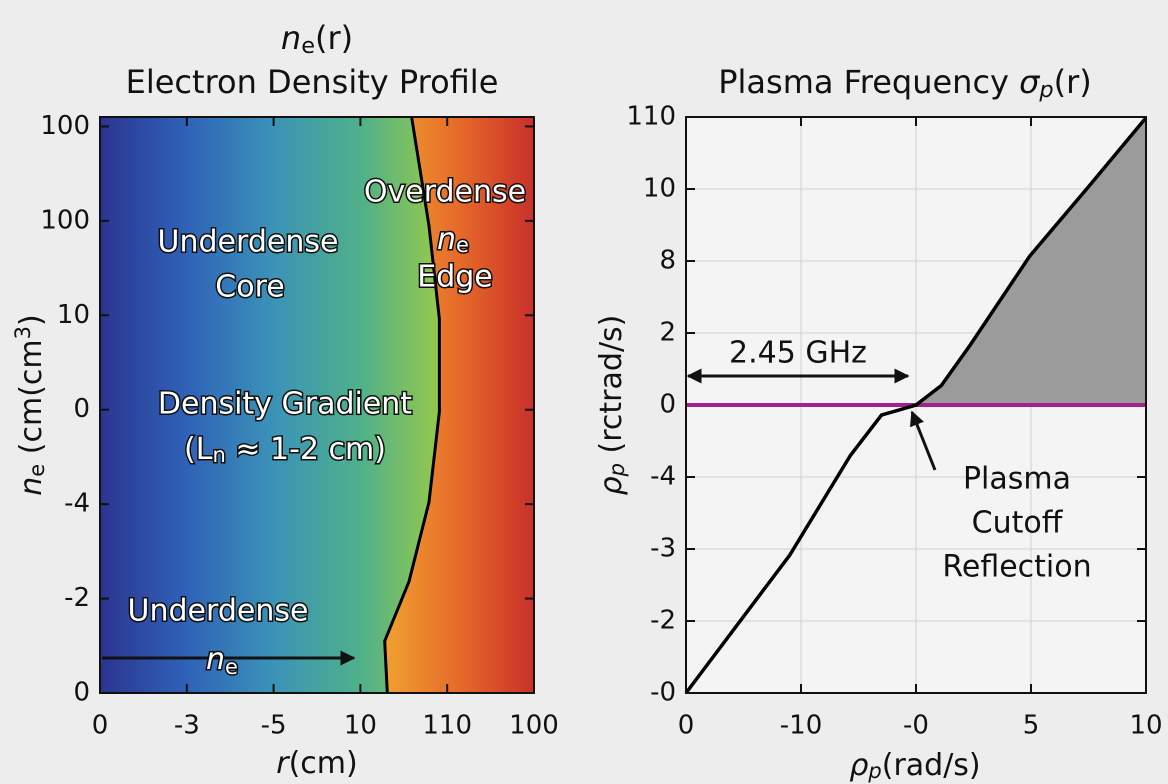 This screenshot has width=1168, height=784. Describe the element at coordinates (317, 39) in the screenshot. I see `left-title: ne(r)` at that location.